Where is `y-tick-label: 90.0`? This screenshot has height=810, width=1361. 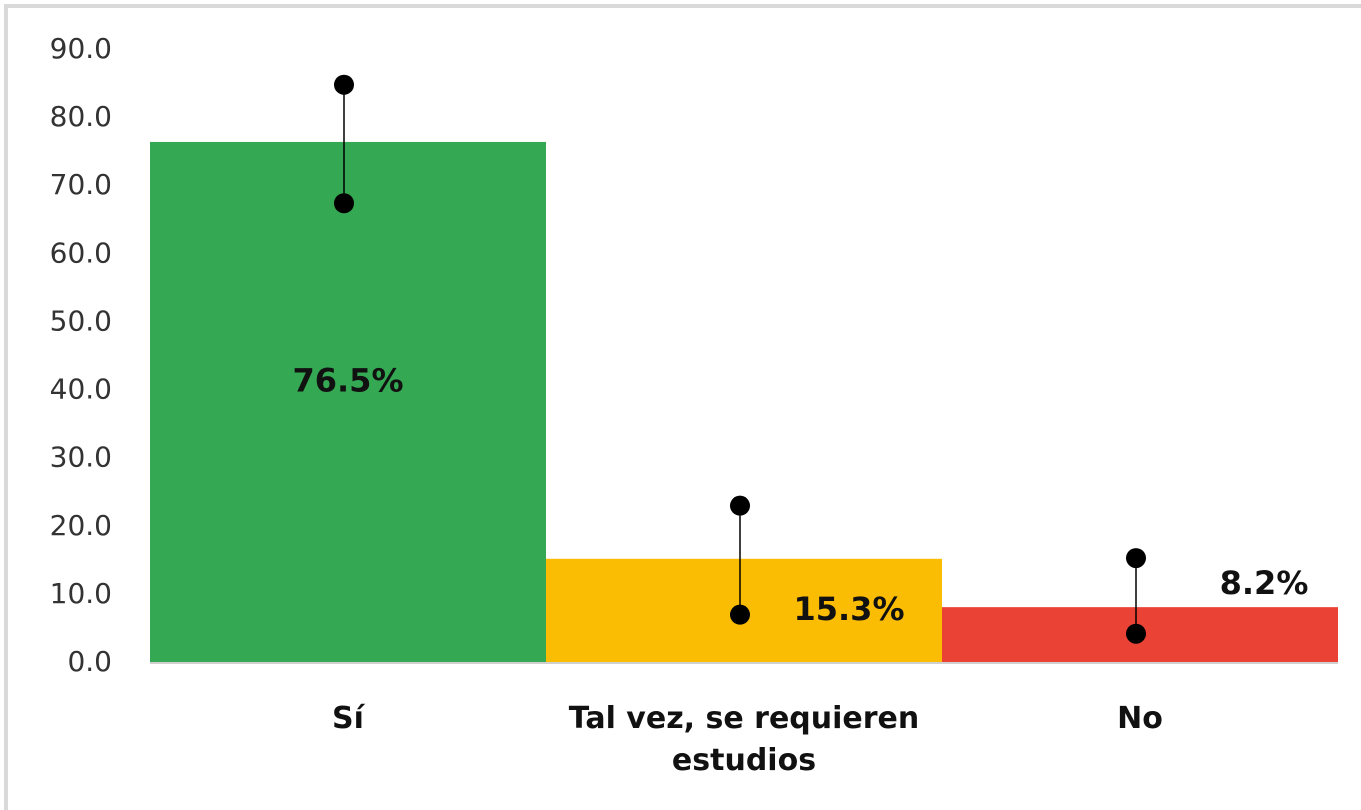 y-tick-label: 90.0 is located at coordinates (81, 48).